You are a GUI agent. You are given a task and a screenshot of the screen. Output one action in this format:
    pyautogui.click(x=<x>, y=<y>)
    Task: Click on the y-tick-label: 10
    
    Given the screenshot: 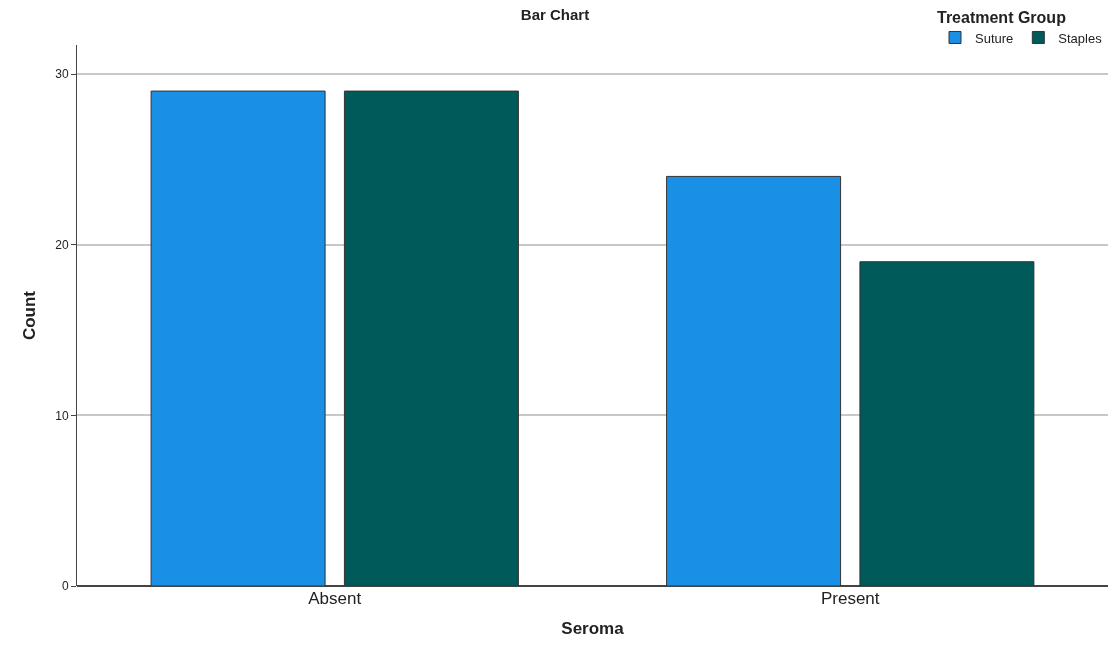 What is the action you would take?
    pyautogui.click(x=62, y=415)
    